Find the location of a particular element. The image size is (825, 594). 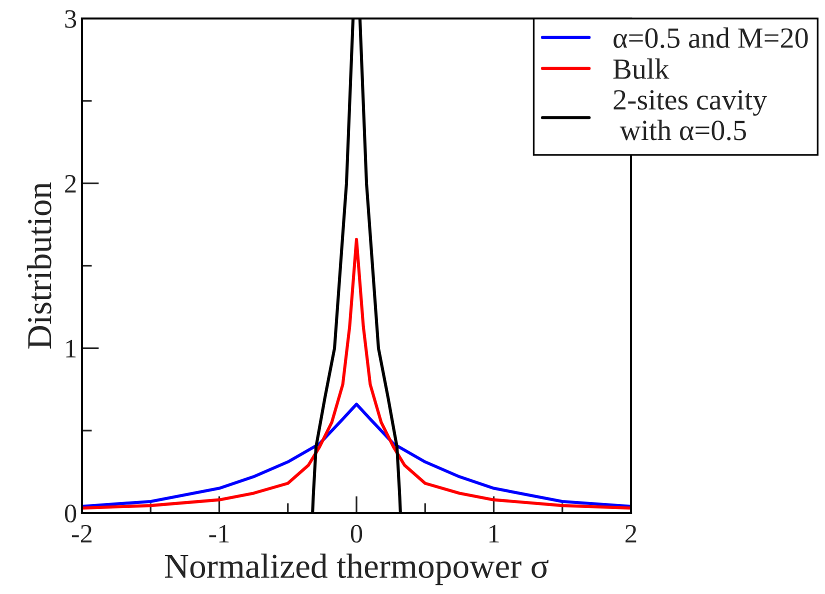

legend-label: Bulk is located at coordinates (641, 68).